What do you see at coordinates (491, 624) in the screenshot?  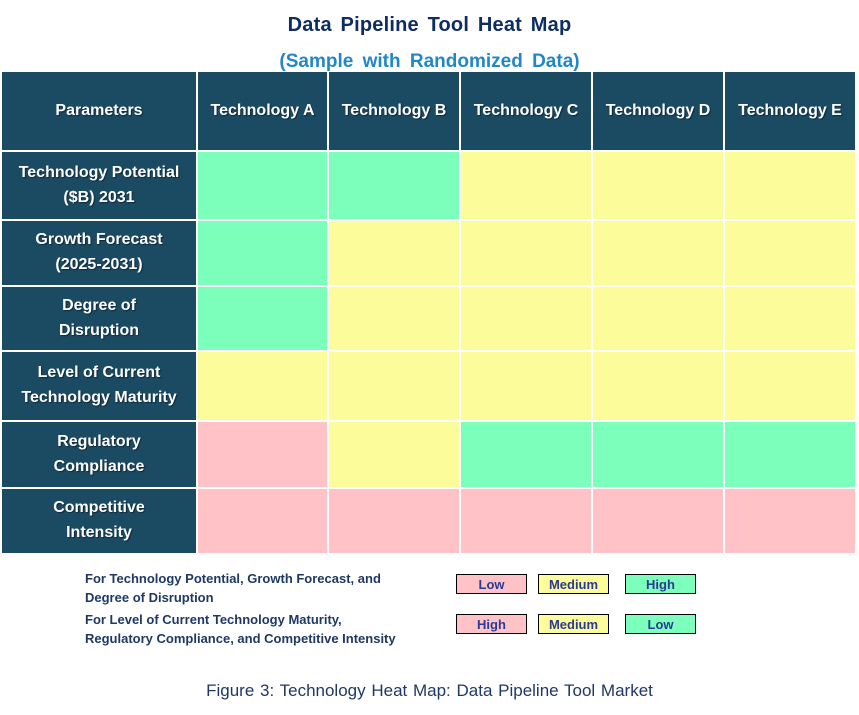 I see `legend-swatch-row2-high: High` at bounding box center [491, 624].